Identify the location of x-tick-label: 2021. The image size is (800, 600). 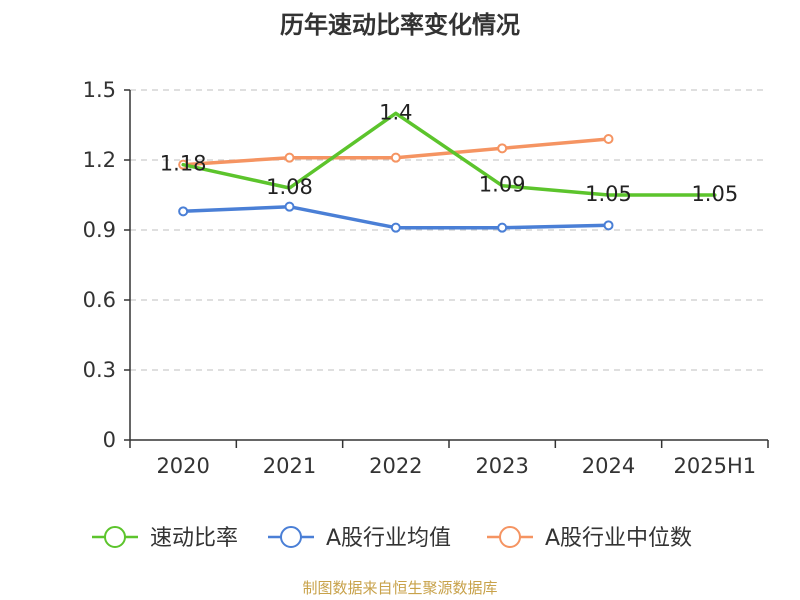
(289, 466).